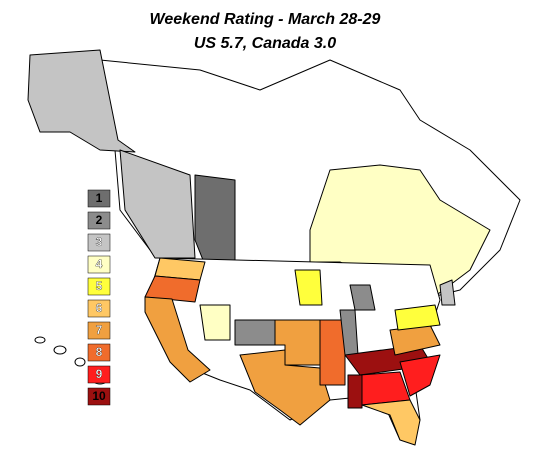  What do you see at coordinates (265, 19) in the screenshot?
I see `title: Weekend Rating - March 28-29` at bounding box center [265, 19].